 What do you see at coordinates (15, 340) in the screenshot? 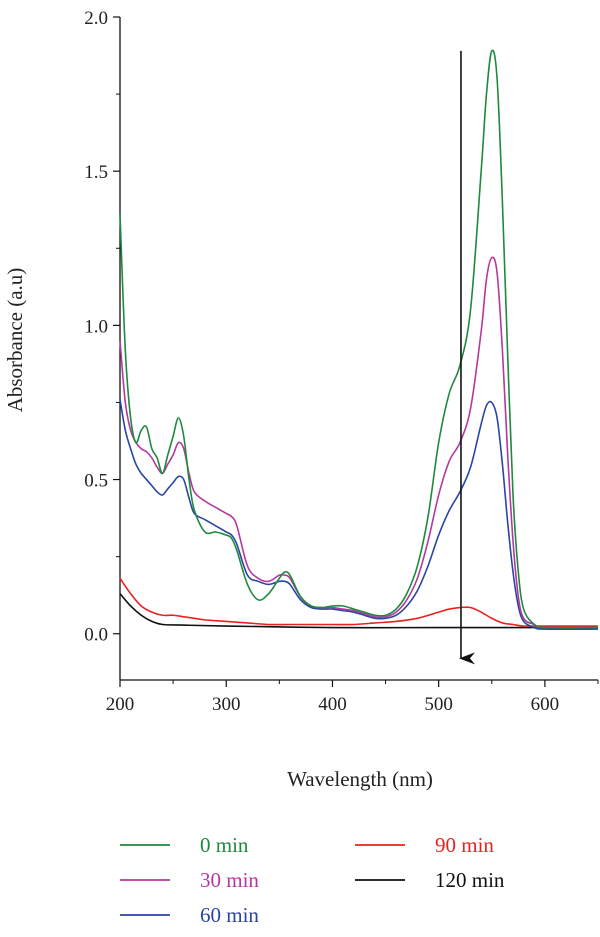
I see `y-axis-title: Absorbance (a.u)` at bounding box center [15, 340].